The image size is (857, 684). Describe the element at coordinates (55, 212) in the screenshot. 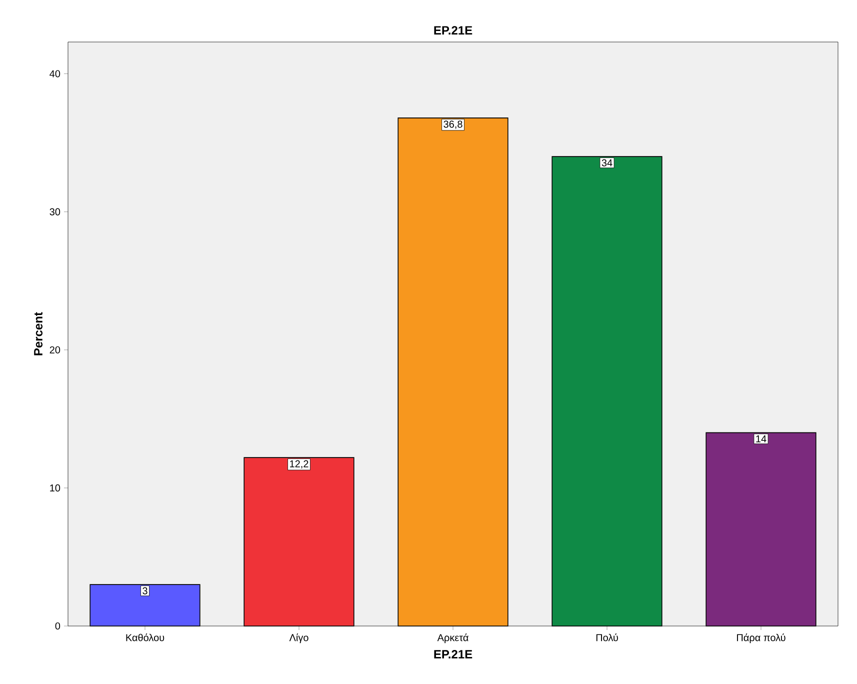

I see `y-tick-label: 30` at that location.